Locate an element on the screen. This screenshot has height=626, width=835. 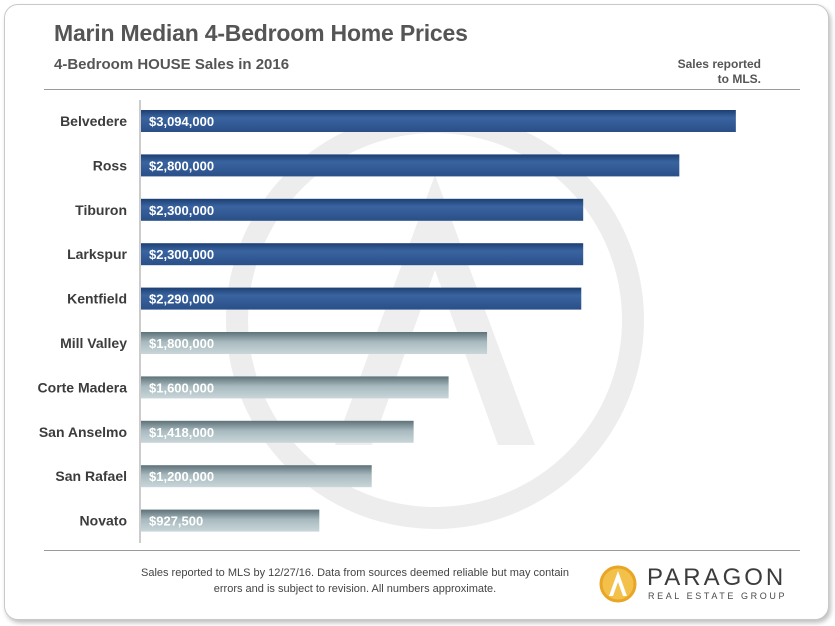
value-label: $1,418,000 is located at coordinates (181, 432).